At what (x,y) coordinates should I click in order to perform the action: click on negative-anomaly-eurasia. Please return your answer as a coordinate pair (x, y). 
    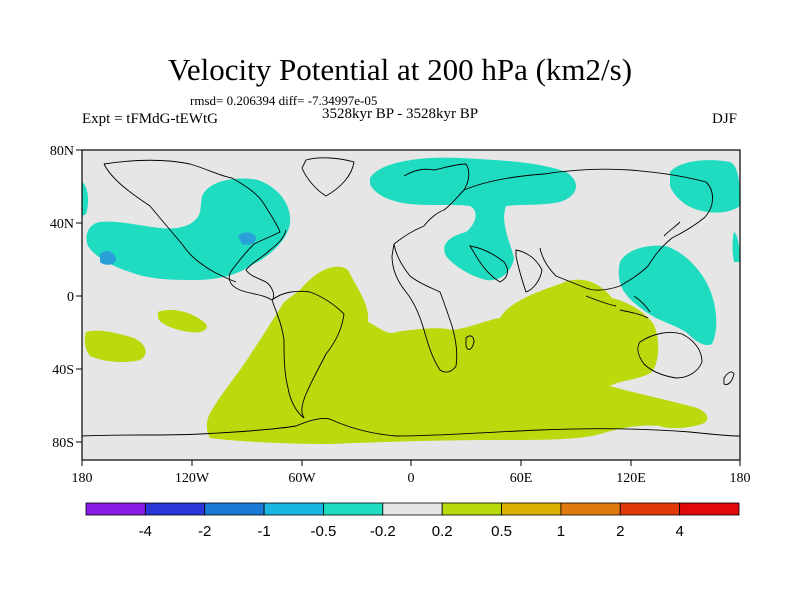
    Looking at the image, I should click on (473, 219).